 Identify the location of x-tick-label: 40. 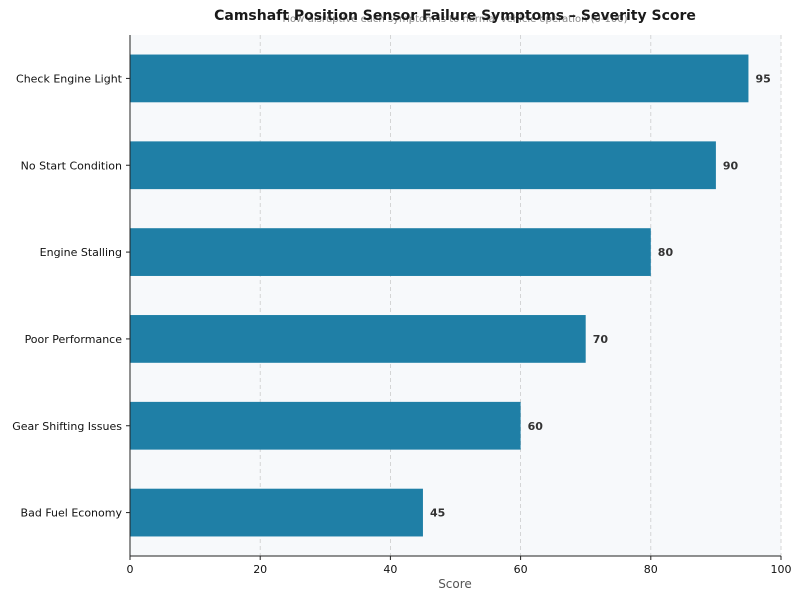
(390, 569).